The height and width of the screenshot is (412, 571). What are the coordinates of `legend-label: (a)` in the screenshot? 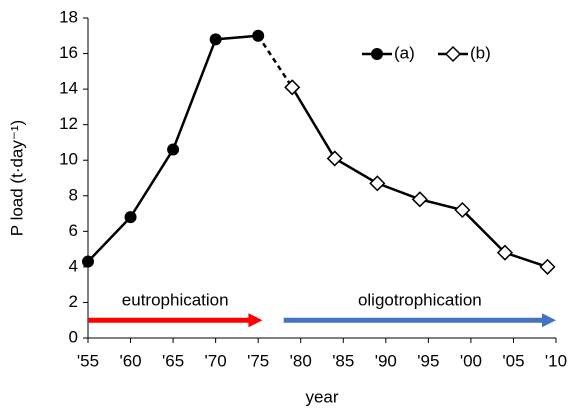 It's located at (404, 52).